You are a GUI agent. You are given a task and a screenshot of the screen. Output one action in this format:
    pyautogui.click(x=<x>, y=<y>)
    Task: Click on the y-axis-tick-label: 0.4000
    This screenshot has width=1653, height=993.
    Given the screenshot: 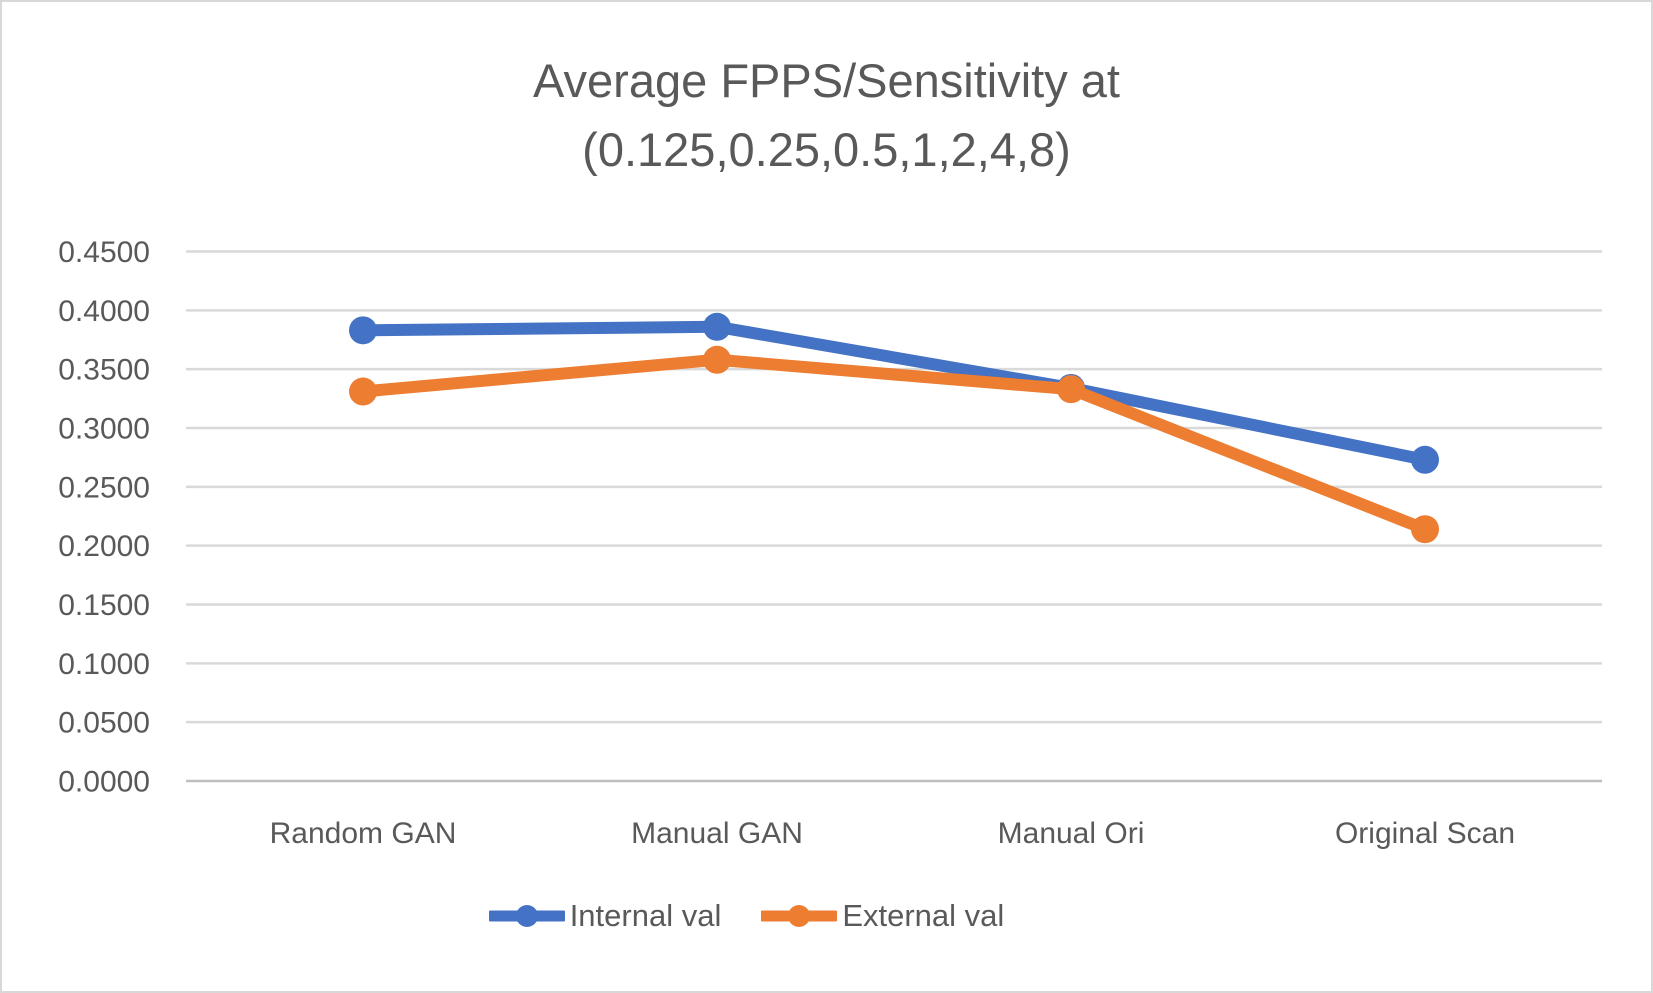 What is the action you would take?
    pyautogui.click(x=104, y=311)
    